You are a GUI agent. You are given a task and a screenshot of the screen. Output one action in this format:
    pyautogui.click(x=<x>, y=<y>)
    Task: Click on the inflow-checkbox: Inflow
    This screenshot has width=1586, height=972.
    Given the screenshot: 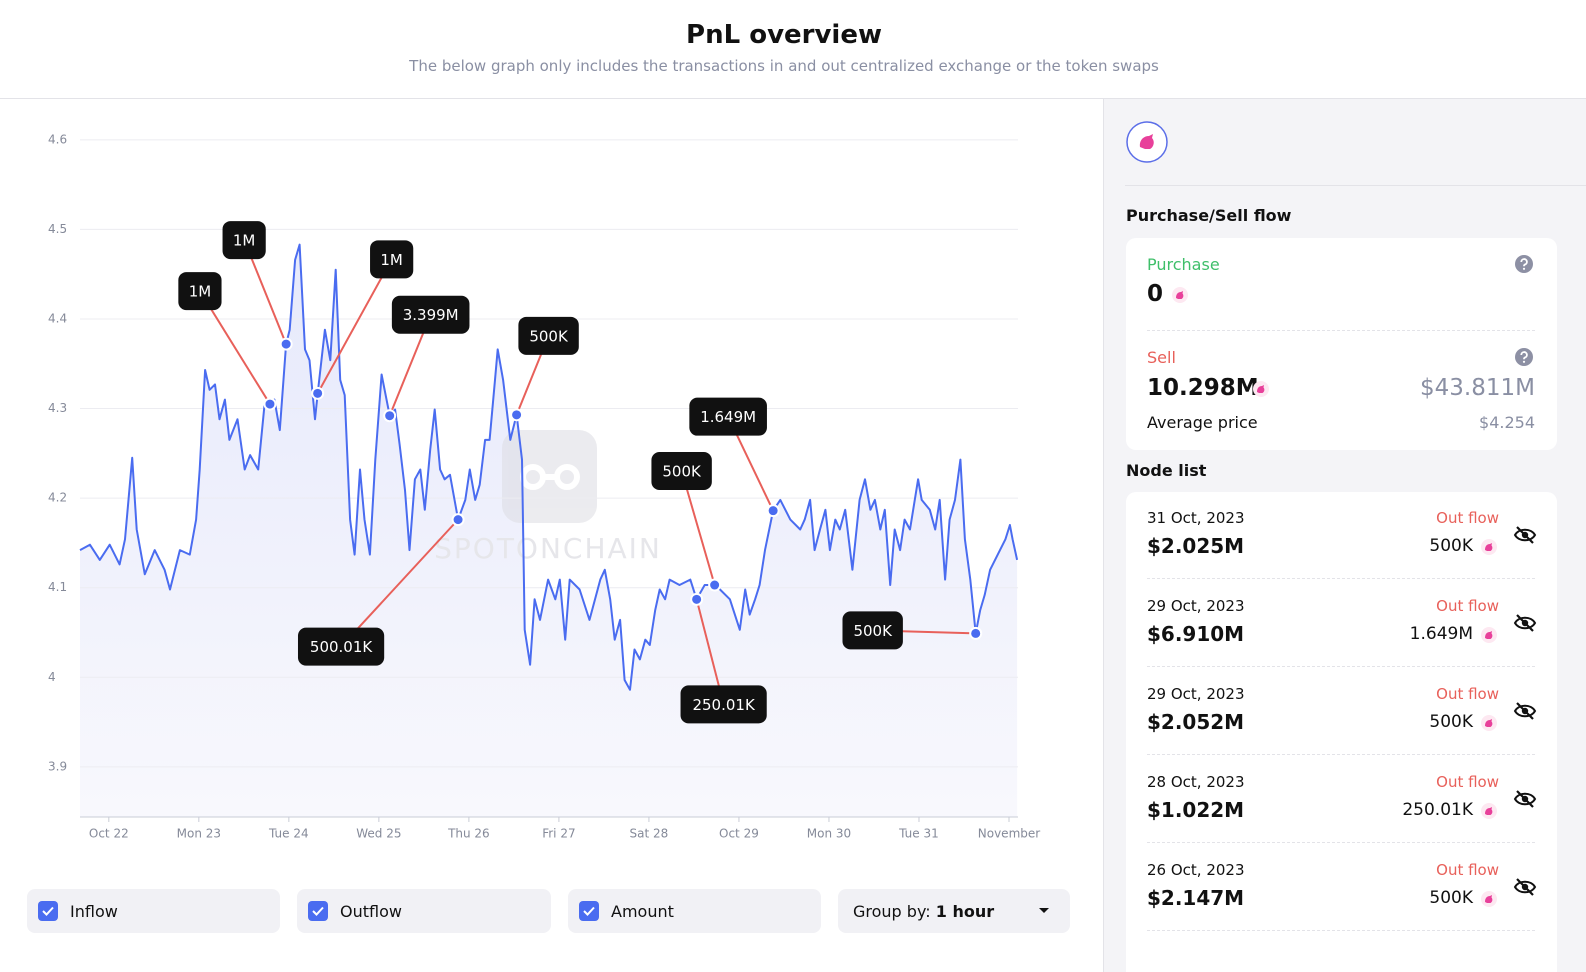 What is the action you would take?
    pyautogui.click(x=153, y=911)
    